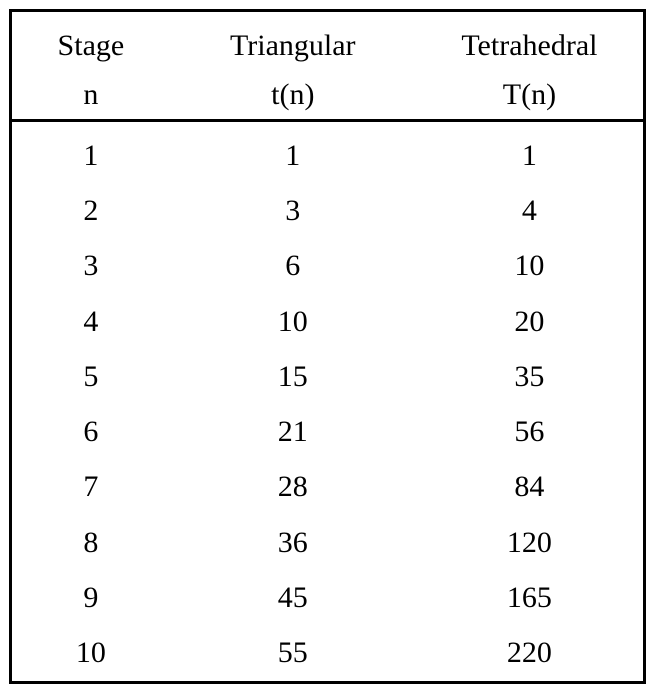 This screenshot has height=692, width=656. Describe the element at coordinates (91, 487) in the screenshot. I see `table-cell: 7` at that location.